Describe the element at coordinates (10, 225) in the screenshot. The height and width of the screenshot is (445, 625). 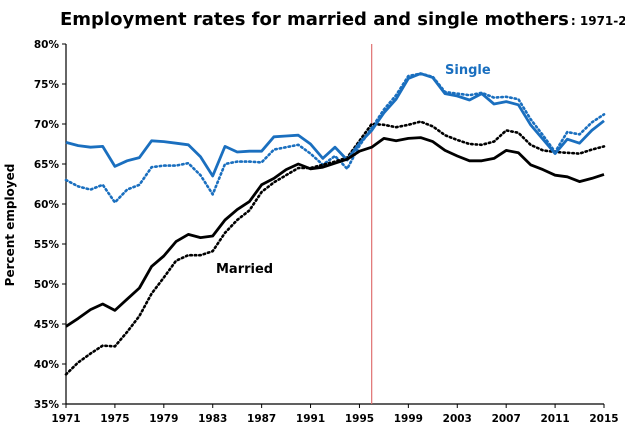
I see `y-axis-label: Percent employed` at that location.